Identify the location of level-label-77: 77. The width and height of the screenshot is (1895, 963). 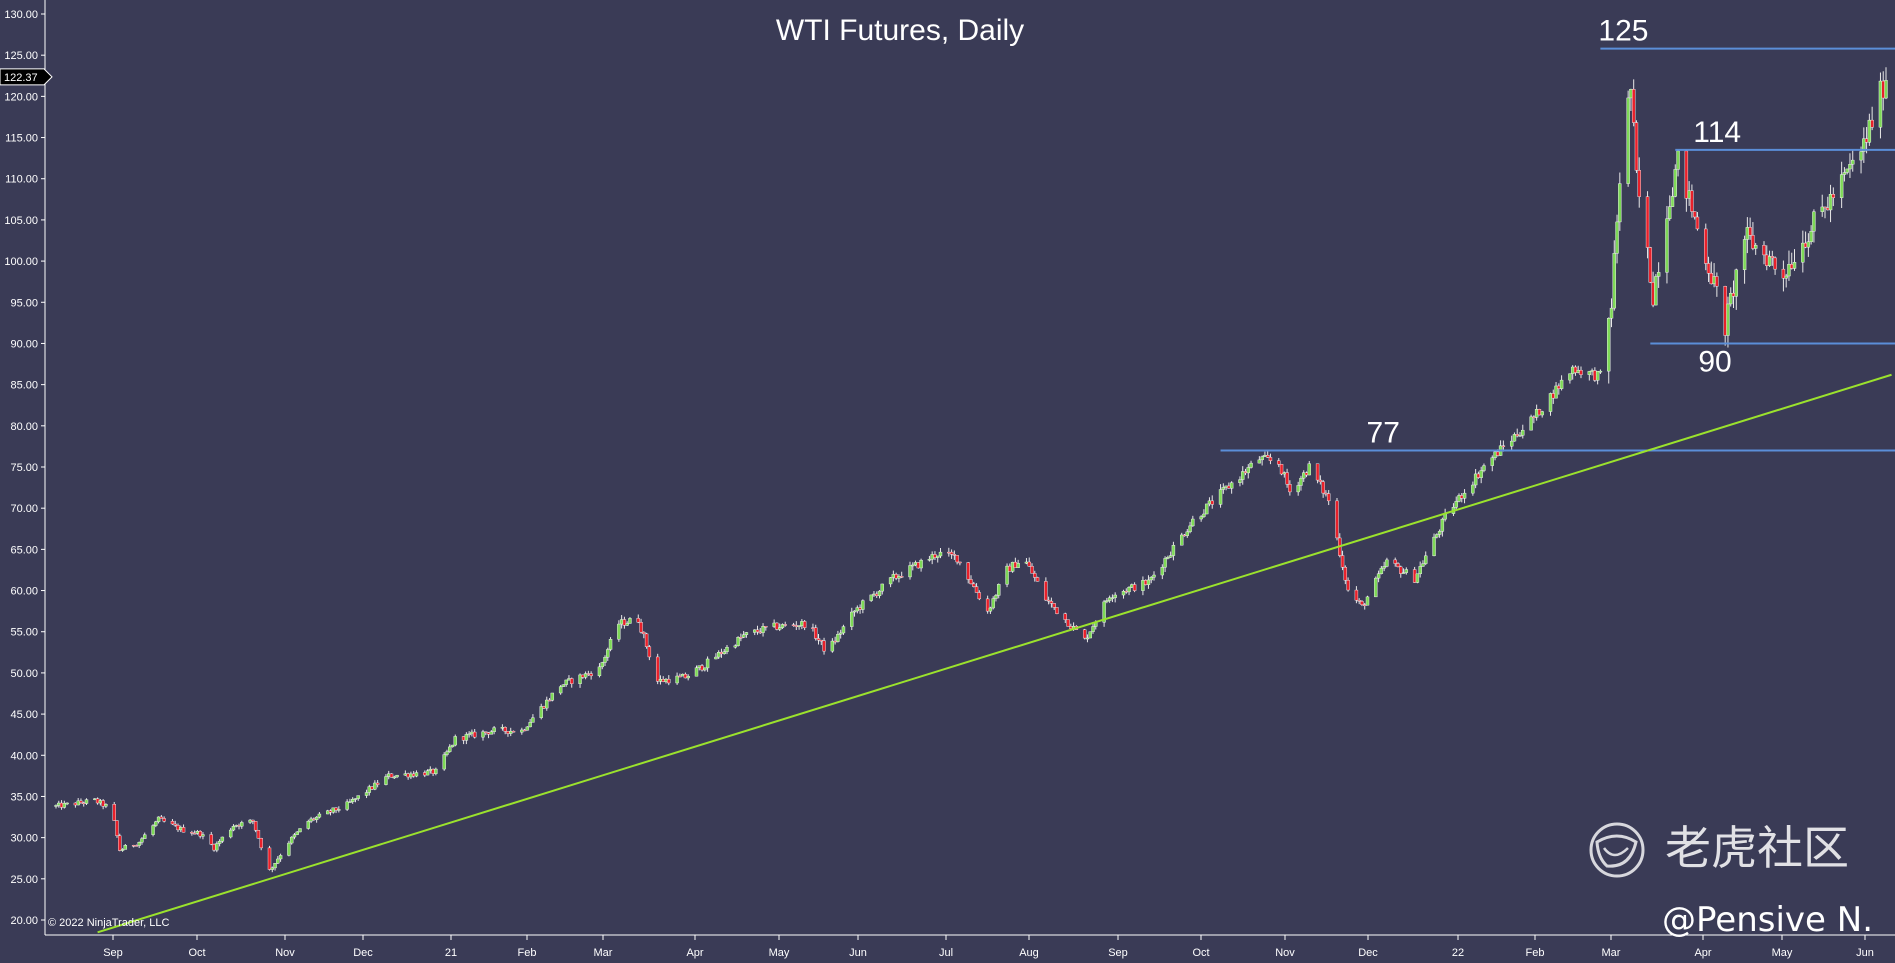
(1383, 433).